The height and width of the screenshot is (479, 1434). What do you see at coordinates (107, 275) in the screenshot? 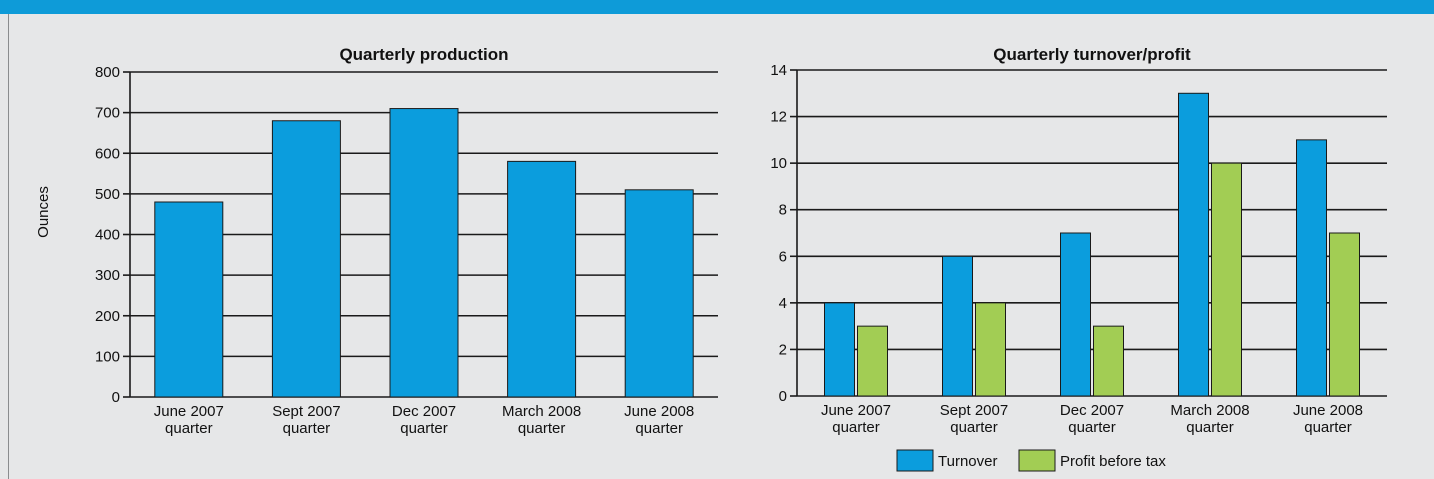
I see `y-tick-label: 300` at bounding box center [107, 275].